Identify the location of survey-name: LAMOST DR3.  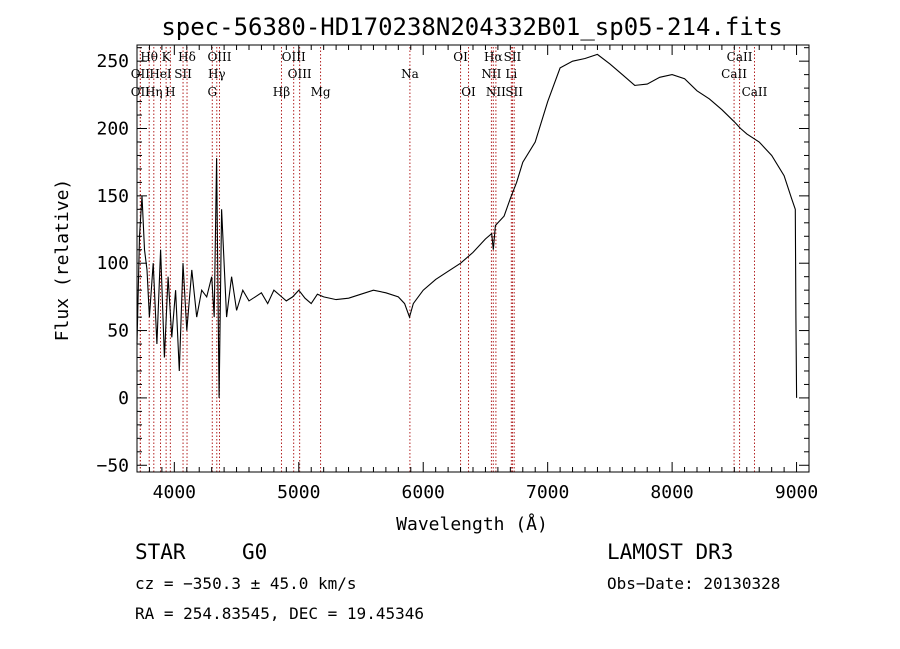
(670, 552).